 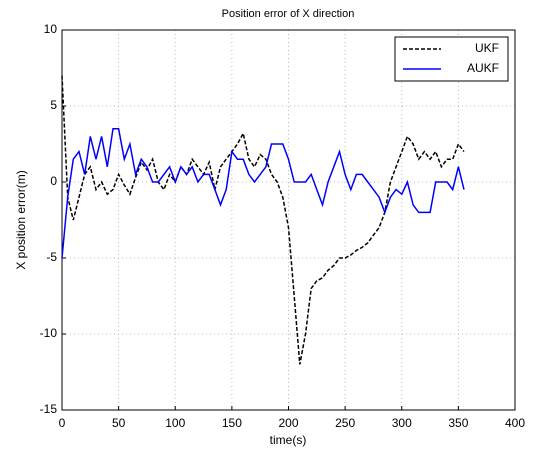 What do you see at coordinates (288, 423) in the screenshot?
I see `x-tick-label: 200` at bounding box center [288, 423].